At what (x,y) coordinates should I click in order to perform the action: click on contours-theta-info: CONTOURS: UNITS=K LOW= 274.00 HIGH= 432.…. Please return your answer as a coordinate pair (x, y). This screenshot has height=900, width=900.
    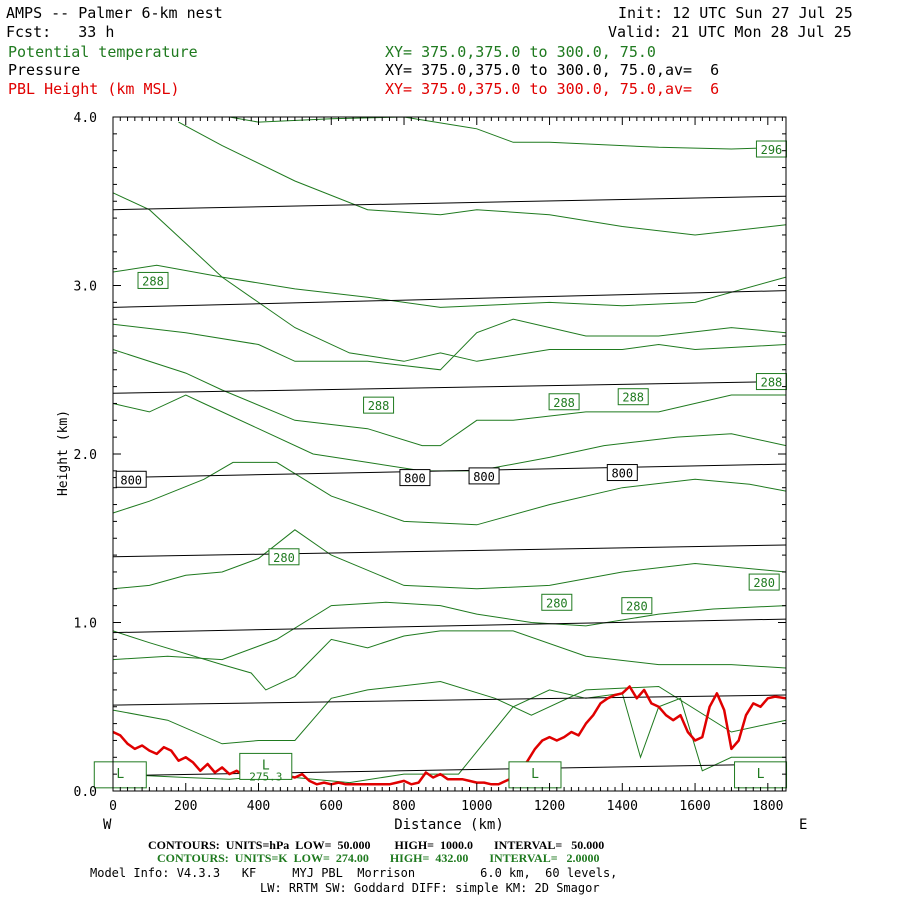
    Looking at the image, I should click on (378, 858).